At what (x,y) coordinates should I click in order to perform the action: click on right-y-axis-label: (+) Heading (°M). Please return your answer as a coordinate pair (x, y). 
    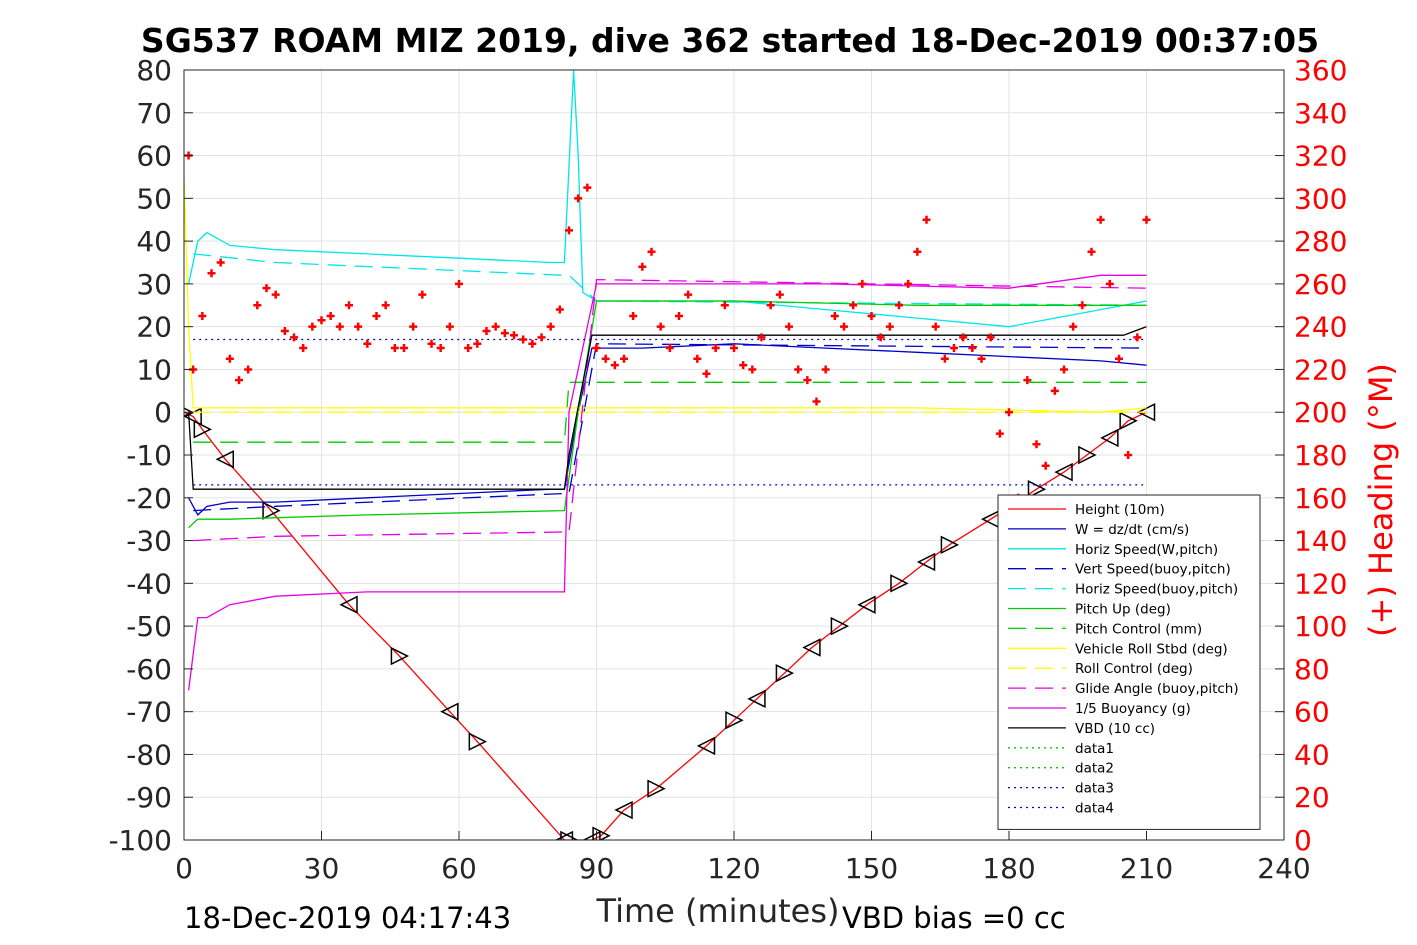
    Looking at the image, I should click on (1381, 500).